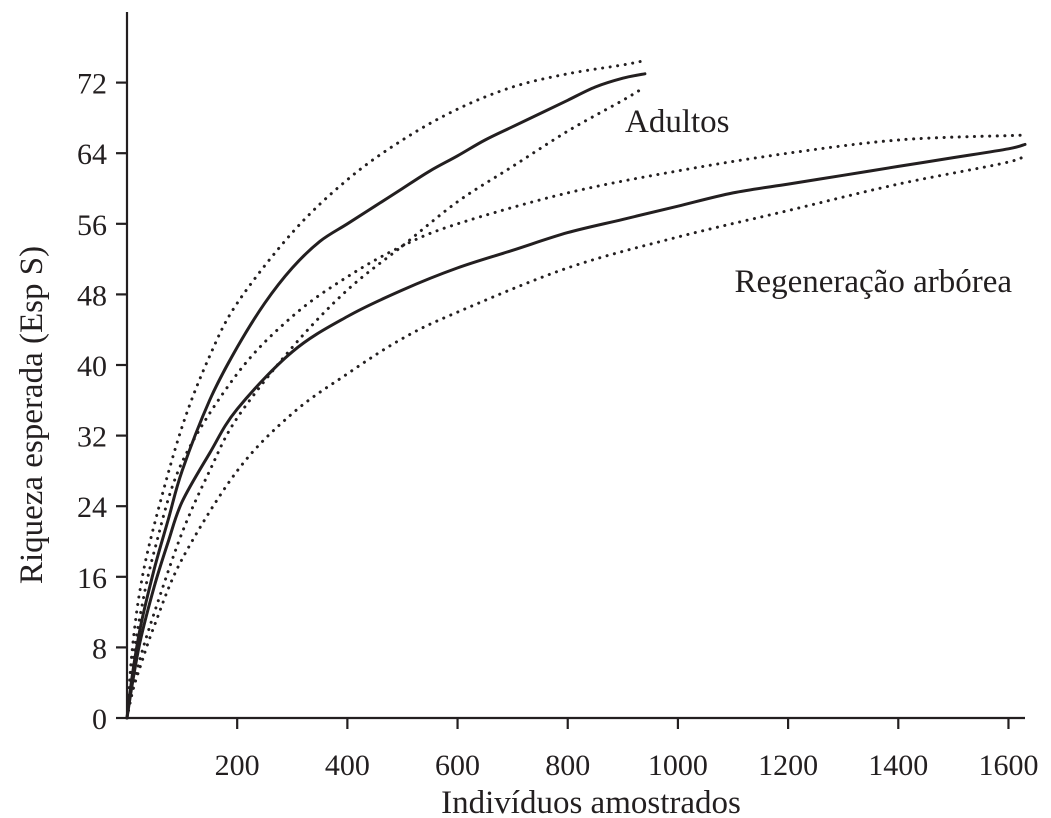 The width and height of the screenshot is (1051, 818). Describe the element at coordinates (92, 507) in the screenshot. I see `y-tick-label-24: 24` at that location.